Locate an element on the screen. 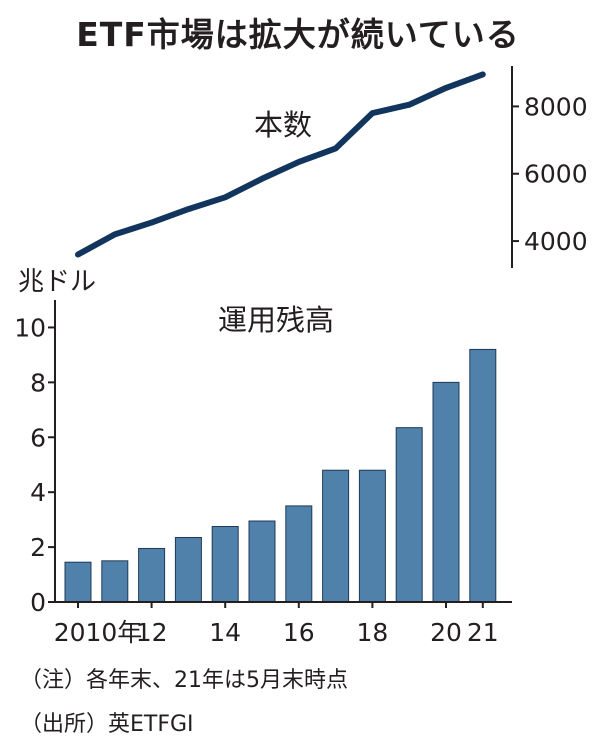 The width and height of the screenshot is (596, 756). bar-chart-y-ticks: 0 2 4 6 8 10 is located at coordinates (34, 465).